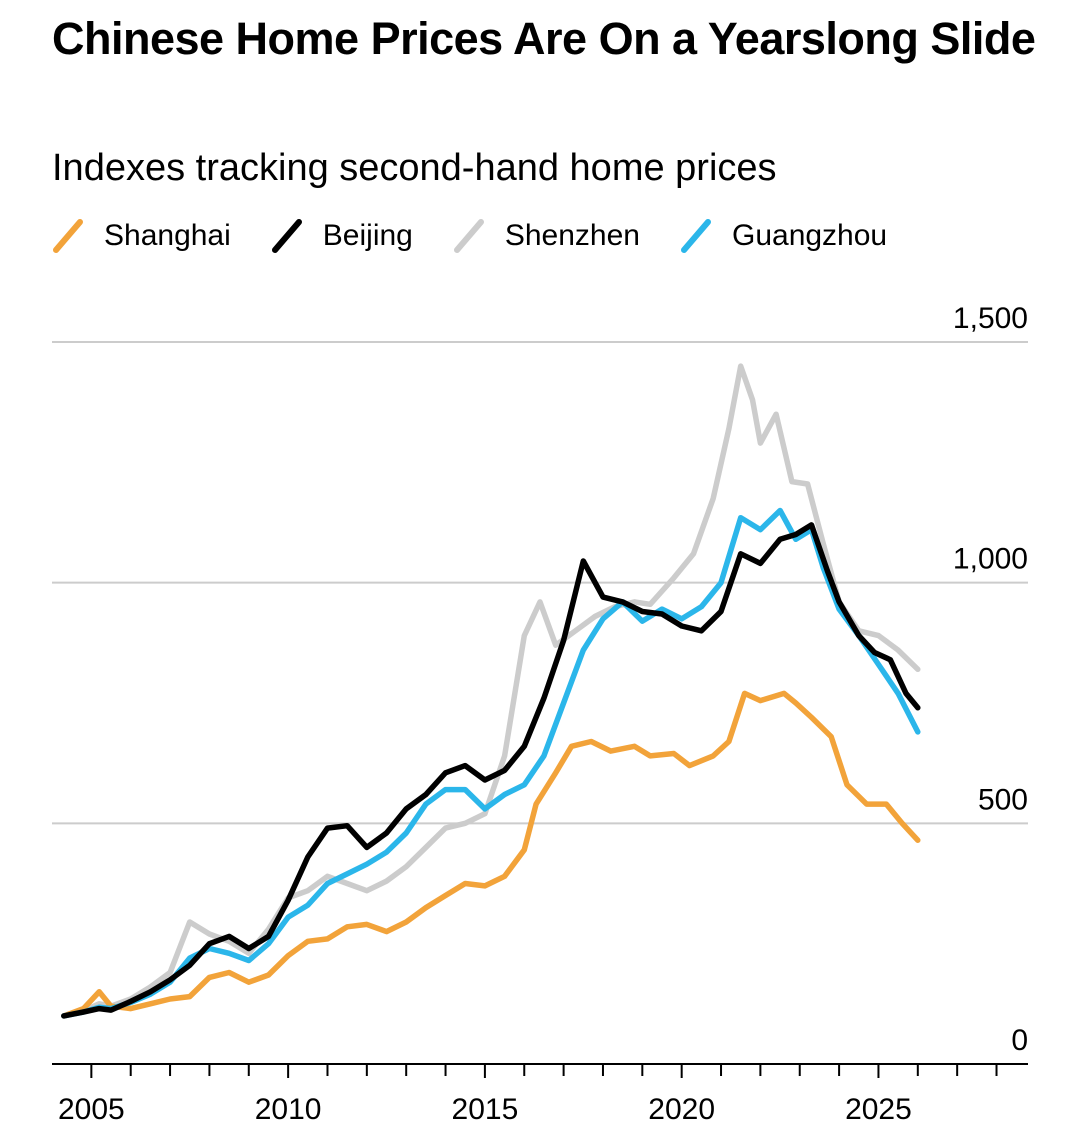  What do you see at coordinates (878, 1109) in the screenshot?
I see `x-tick-label-2025: 2025` at bounding box center [878, 1109].